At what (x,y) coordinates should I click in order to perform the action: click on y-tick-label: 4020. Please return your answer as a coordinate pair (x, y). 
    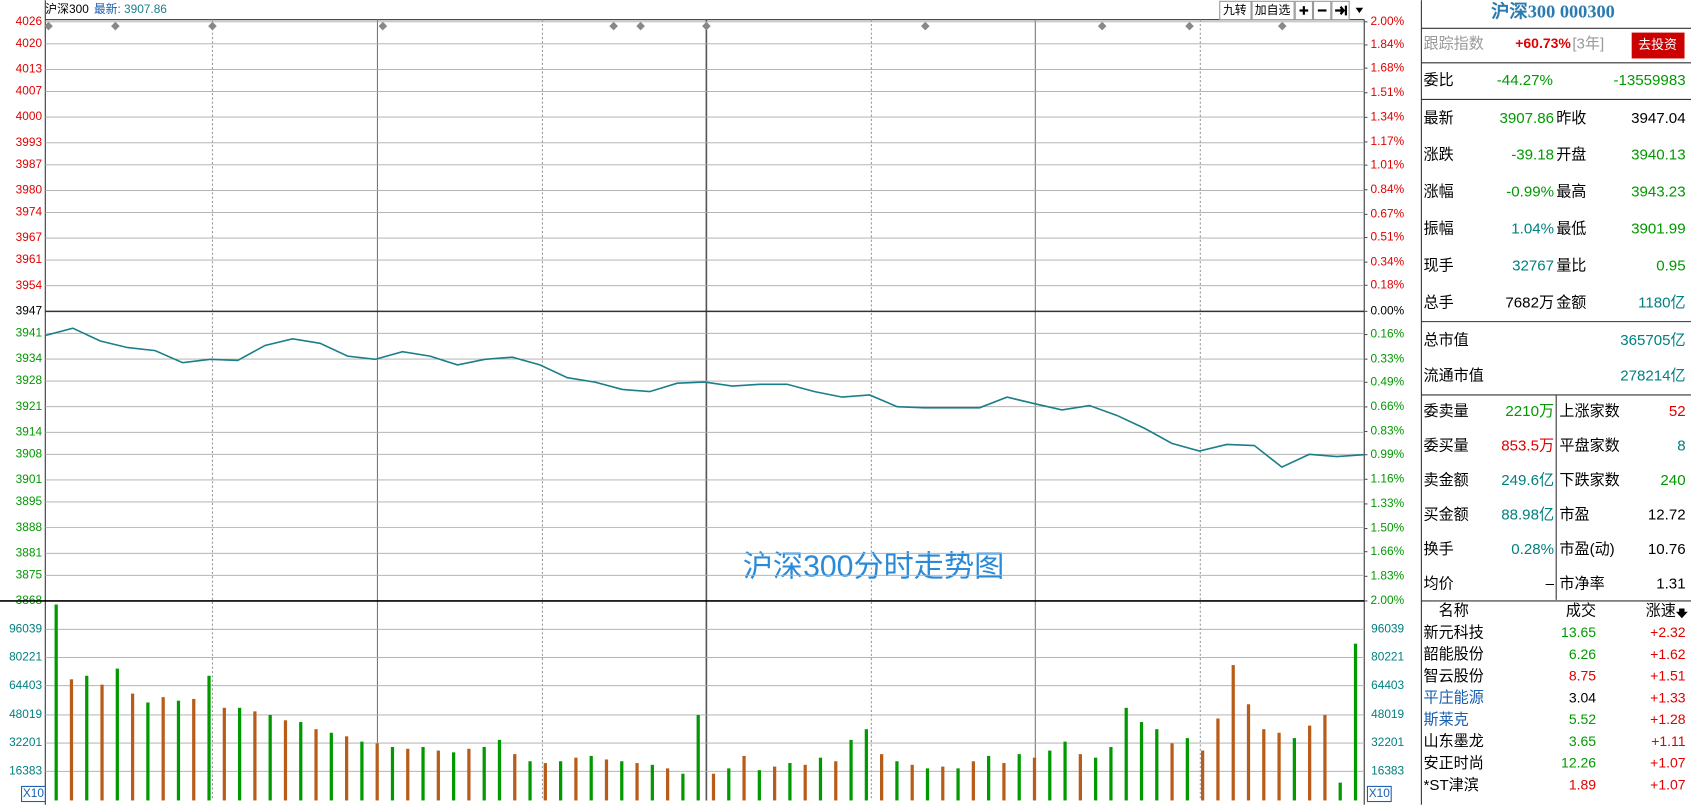
    Looking at the image, I should click on (29, 43).